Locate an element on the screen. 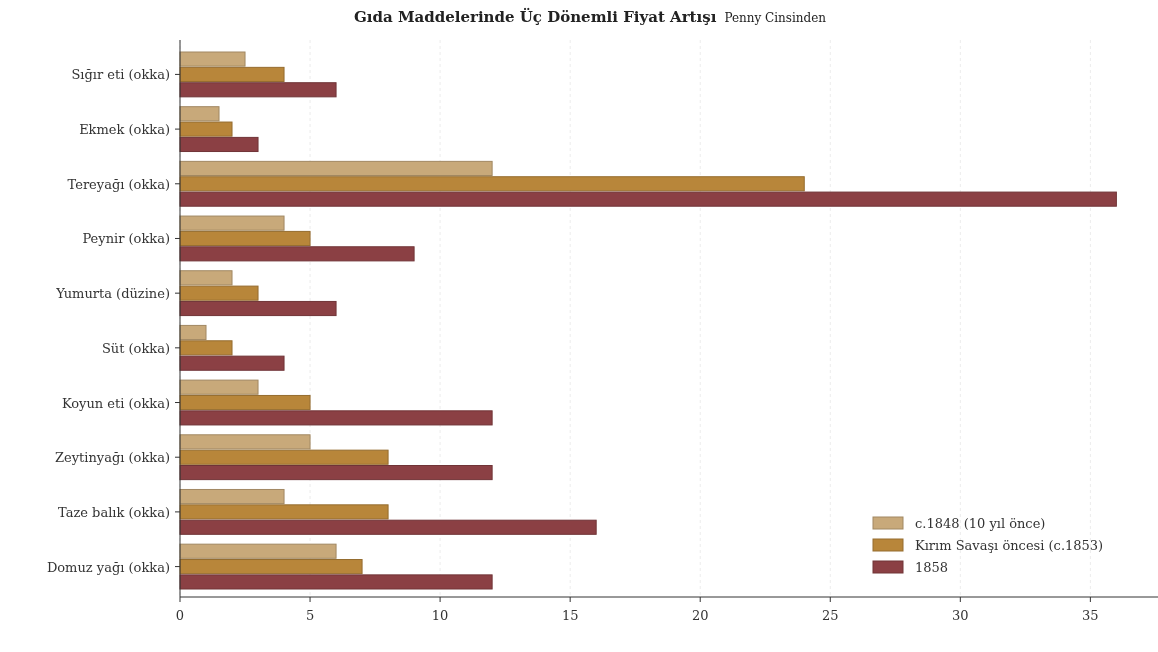 This screenshot has height=652, width=1158. chart-subtitle: Penny Cinsinden is located at coordinates (775, 18).